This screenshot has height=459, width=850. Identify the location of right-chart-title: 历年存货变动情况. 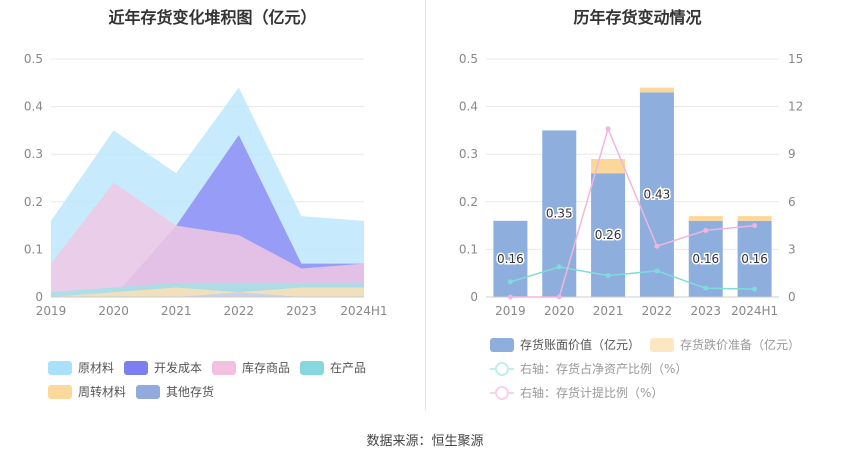
(637, 17).